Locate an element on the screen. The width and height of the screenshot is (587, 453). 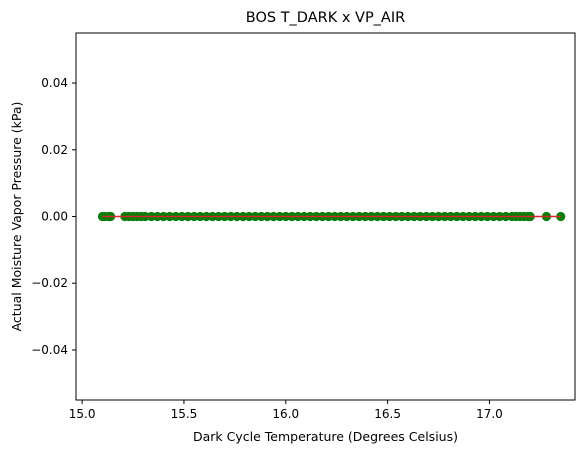
chart-title: BOS T_DARK x VP_AIR is located at coordinates (325, 18).